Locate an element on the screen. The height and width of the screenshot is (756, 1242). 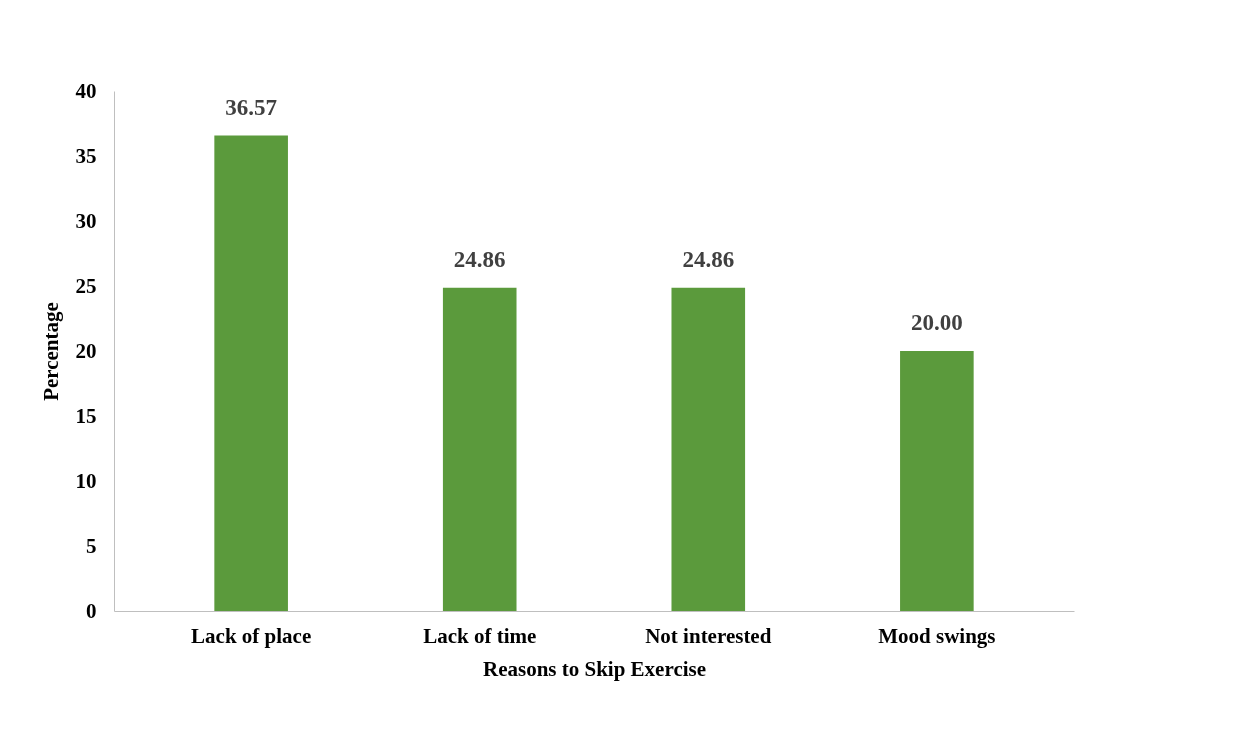
y-tick-label: 15 is located at coordinates (86, 415).